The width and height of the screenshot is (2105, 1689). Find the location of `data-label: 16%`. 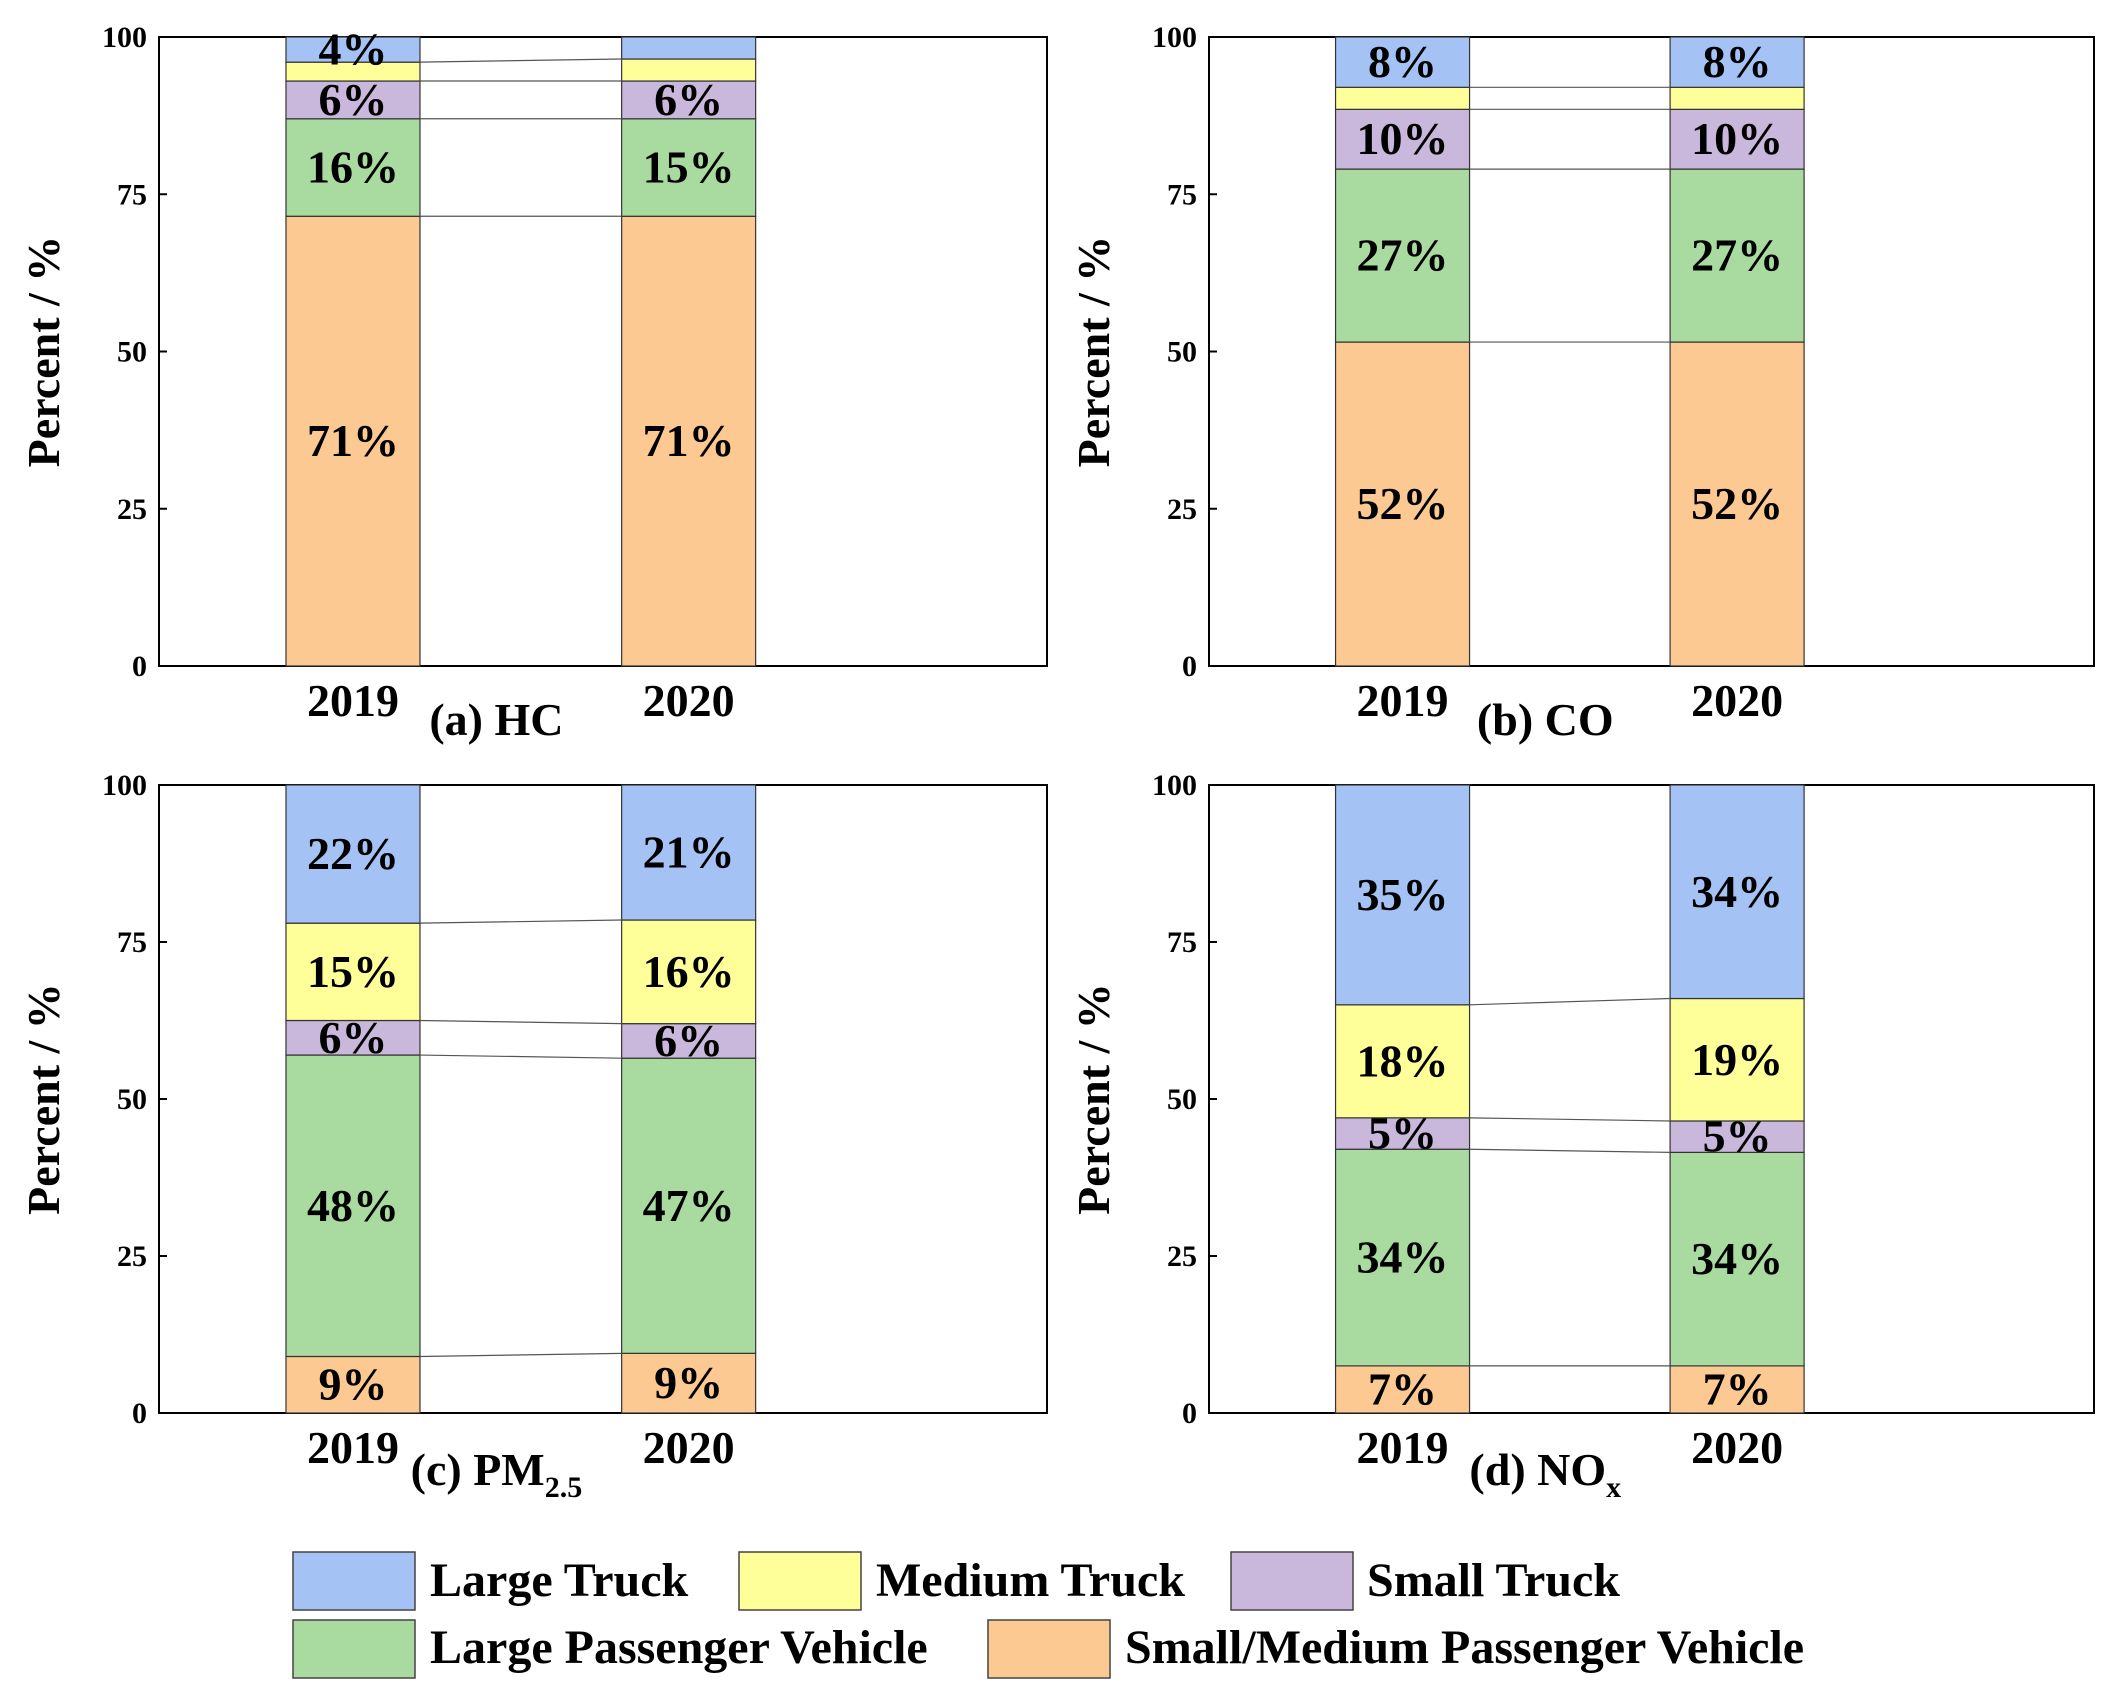

data-label: 16% is located at coordinates (689, 971).